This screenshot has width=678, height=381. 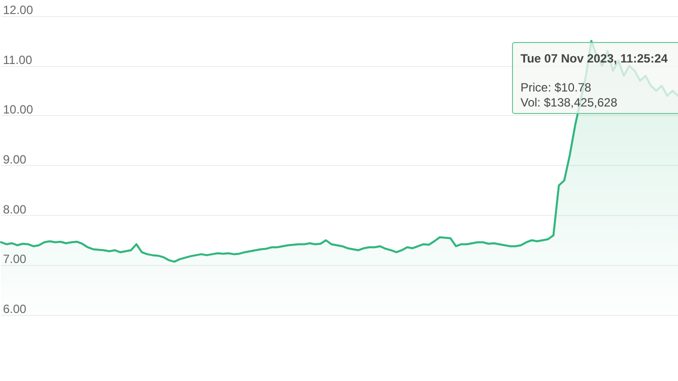 I want to click on y-tick-label: 10.00, so click(x=18, y=109).